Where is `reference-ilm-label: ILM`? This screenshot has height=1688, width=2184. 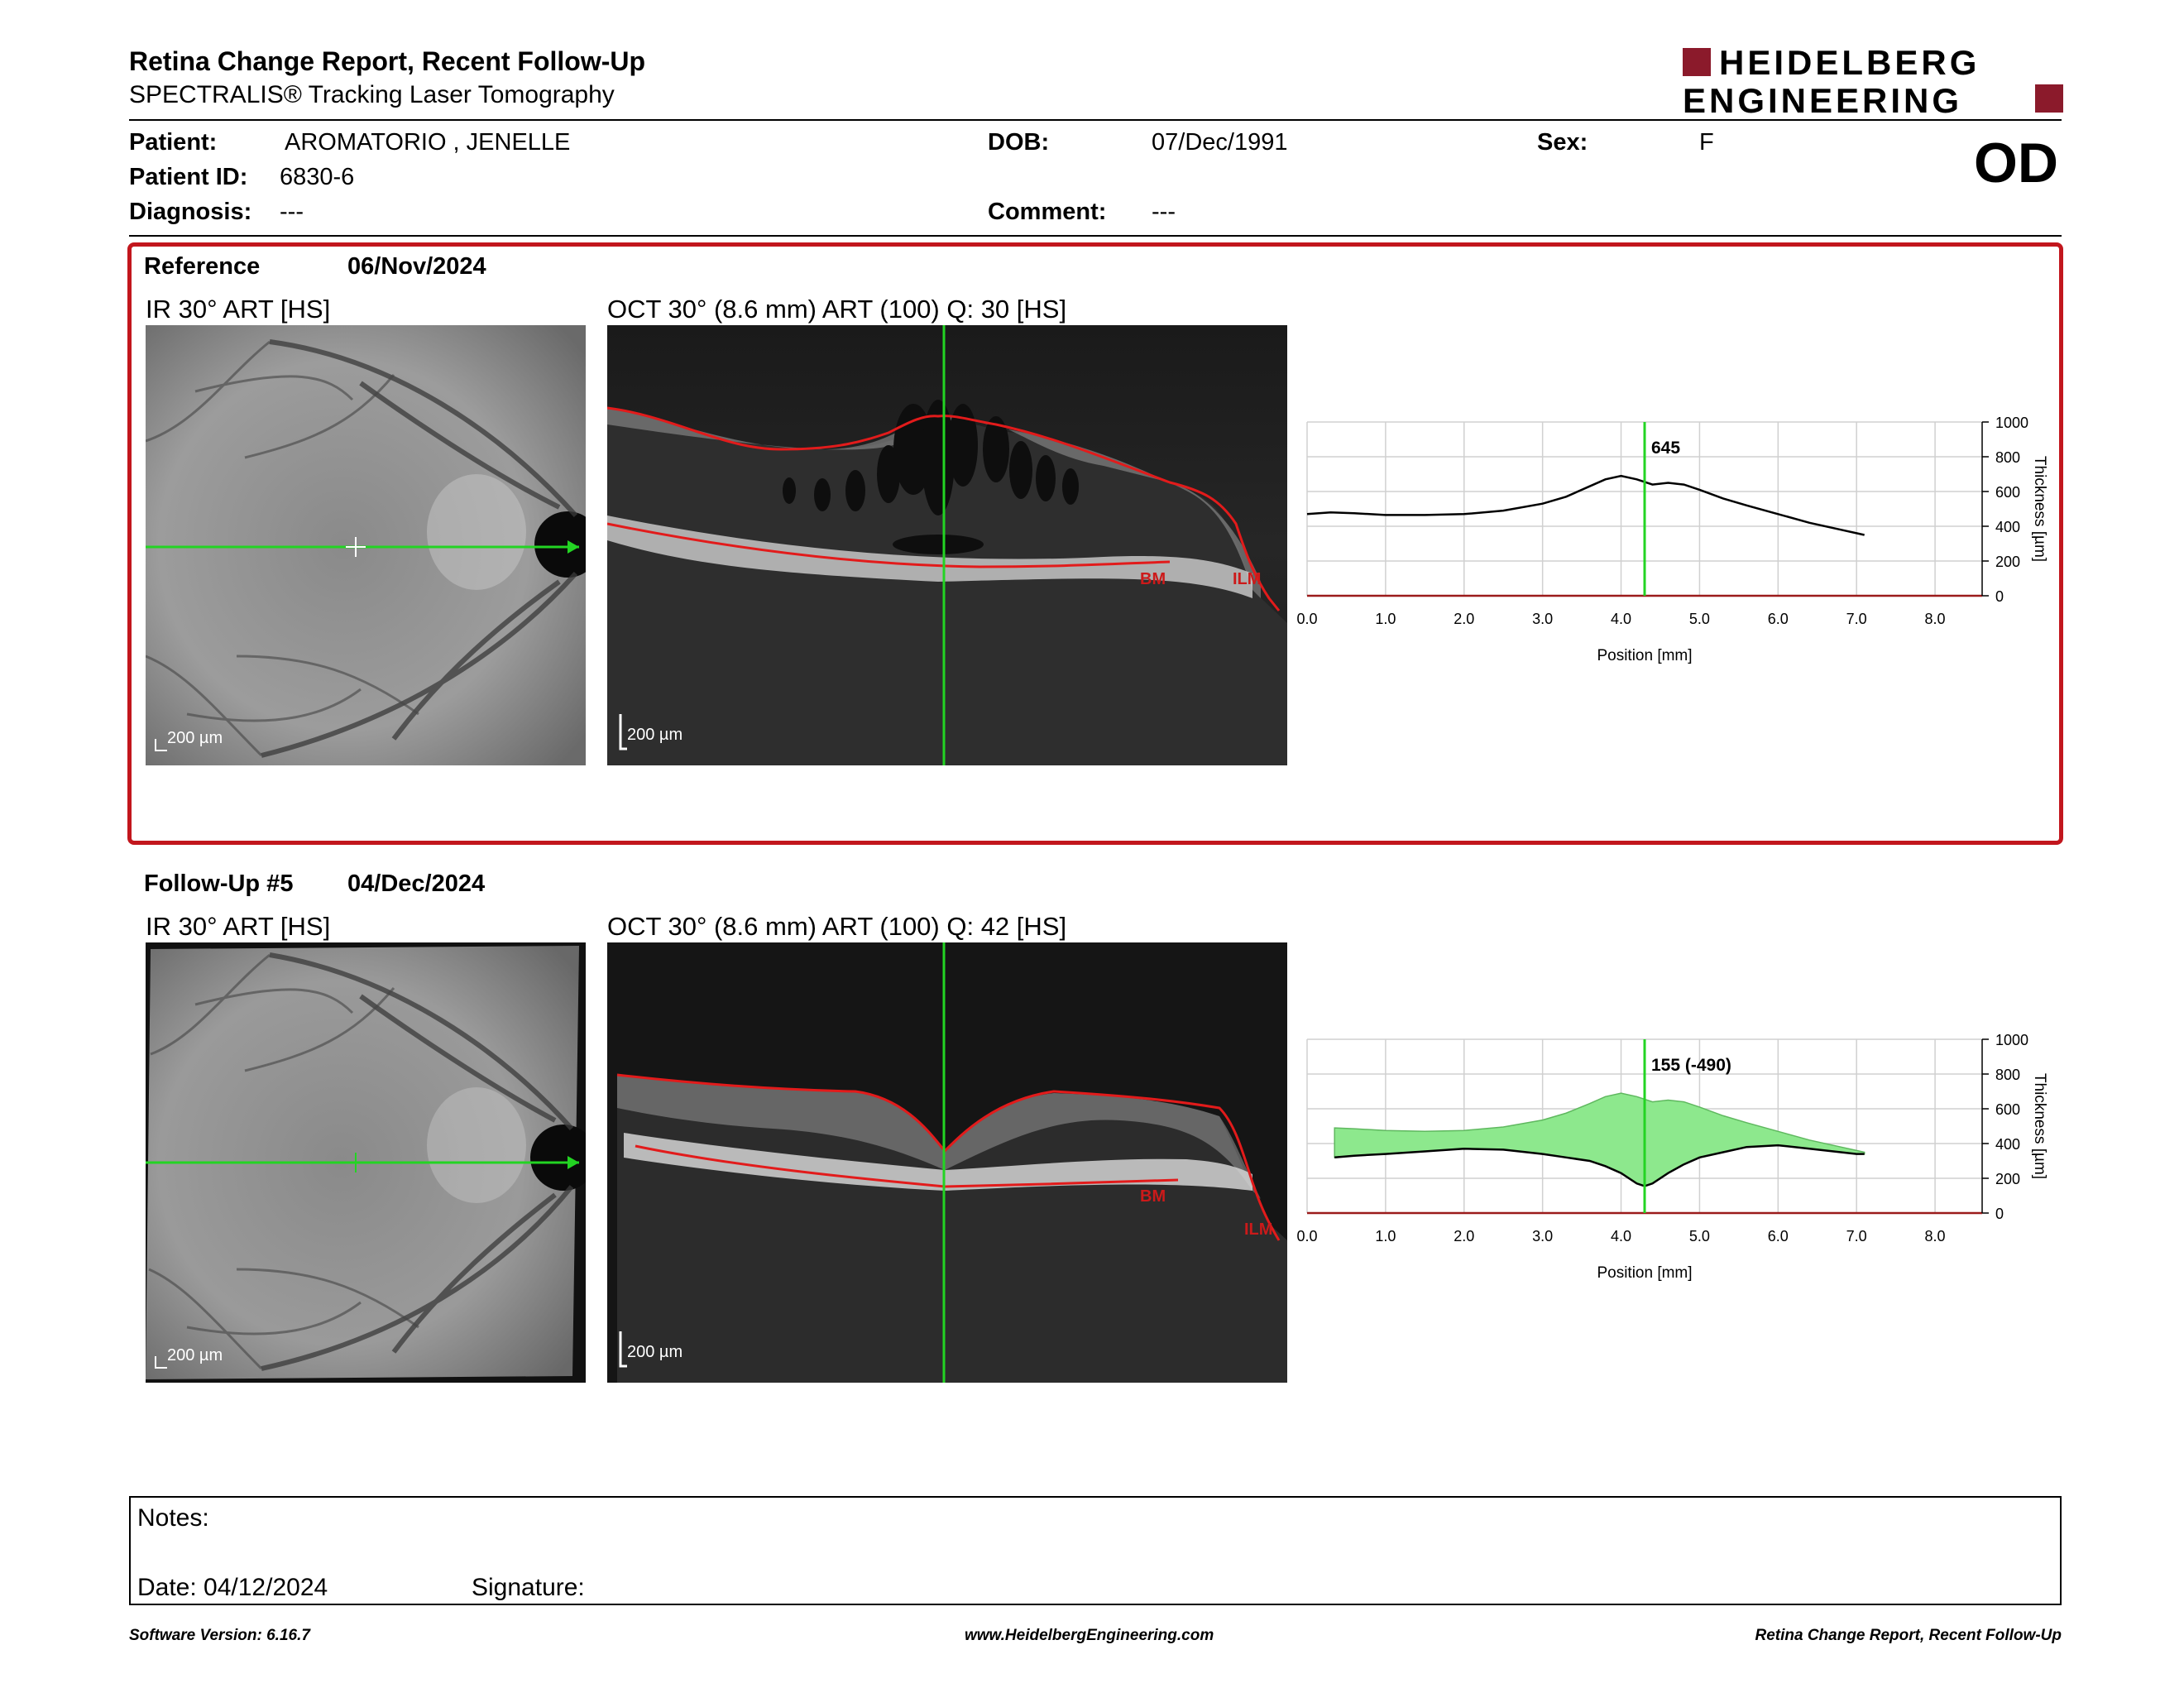 reference-ilm-label: ILM is located at coordinates (1247, 579).